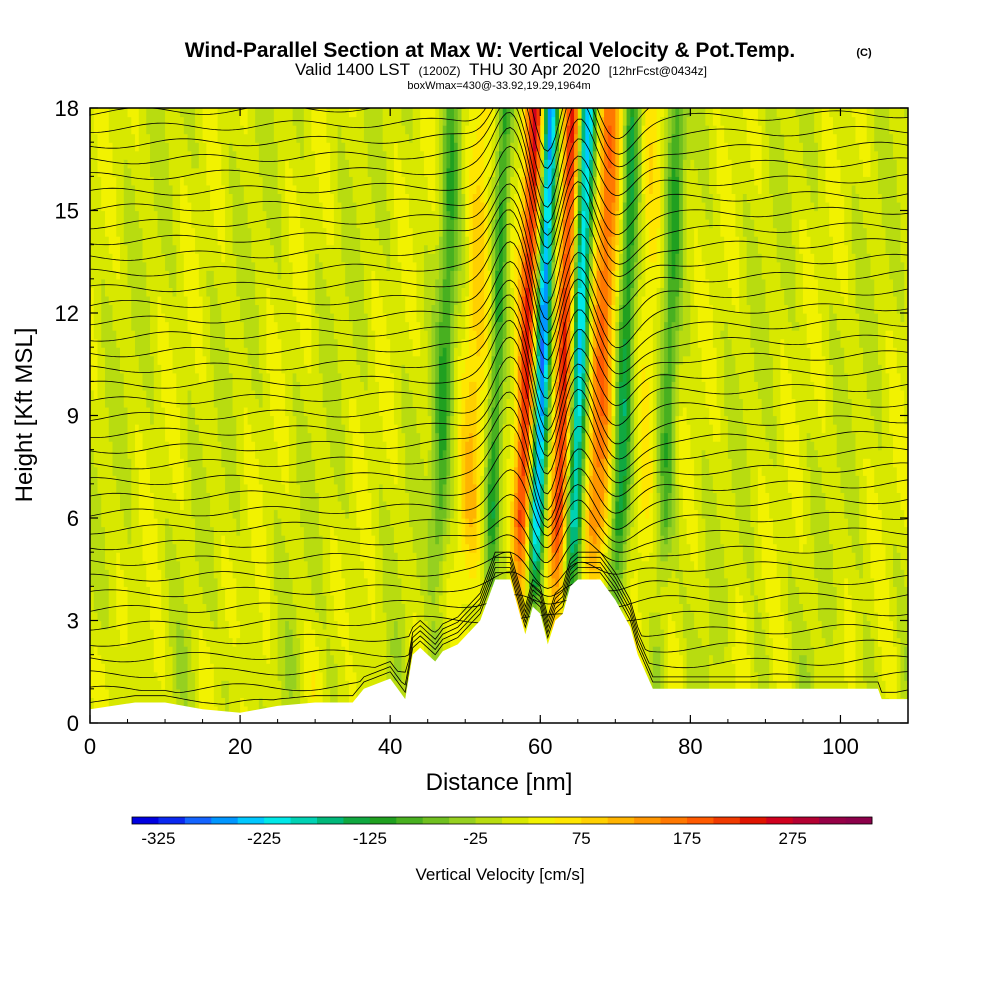 This screenshot has height=1000, width=1000. Describe the element at coordinates (67, 313) in the screenshot. I see `y-tick-label: 12` at that location.